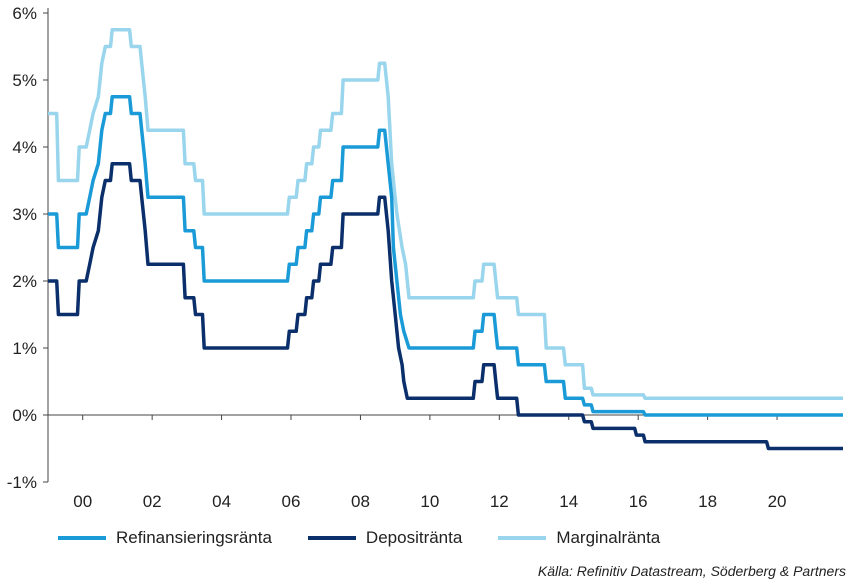 The height and width of the screenshot is (585, 860). I want to click on legend-swatch-refinansieringsranta, so click(82, 538).